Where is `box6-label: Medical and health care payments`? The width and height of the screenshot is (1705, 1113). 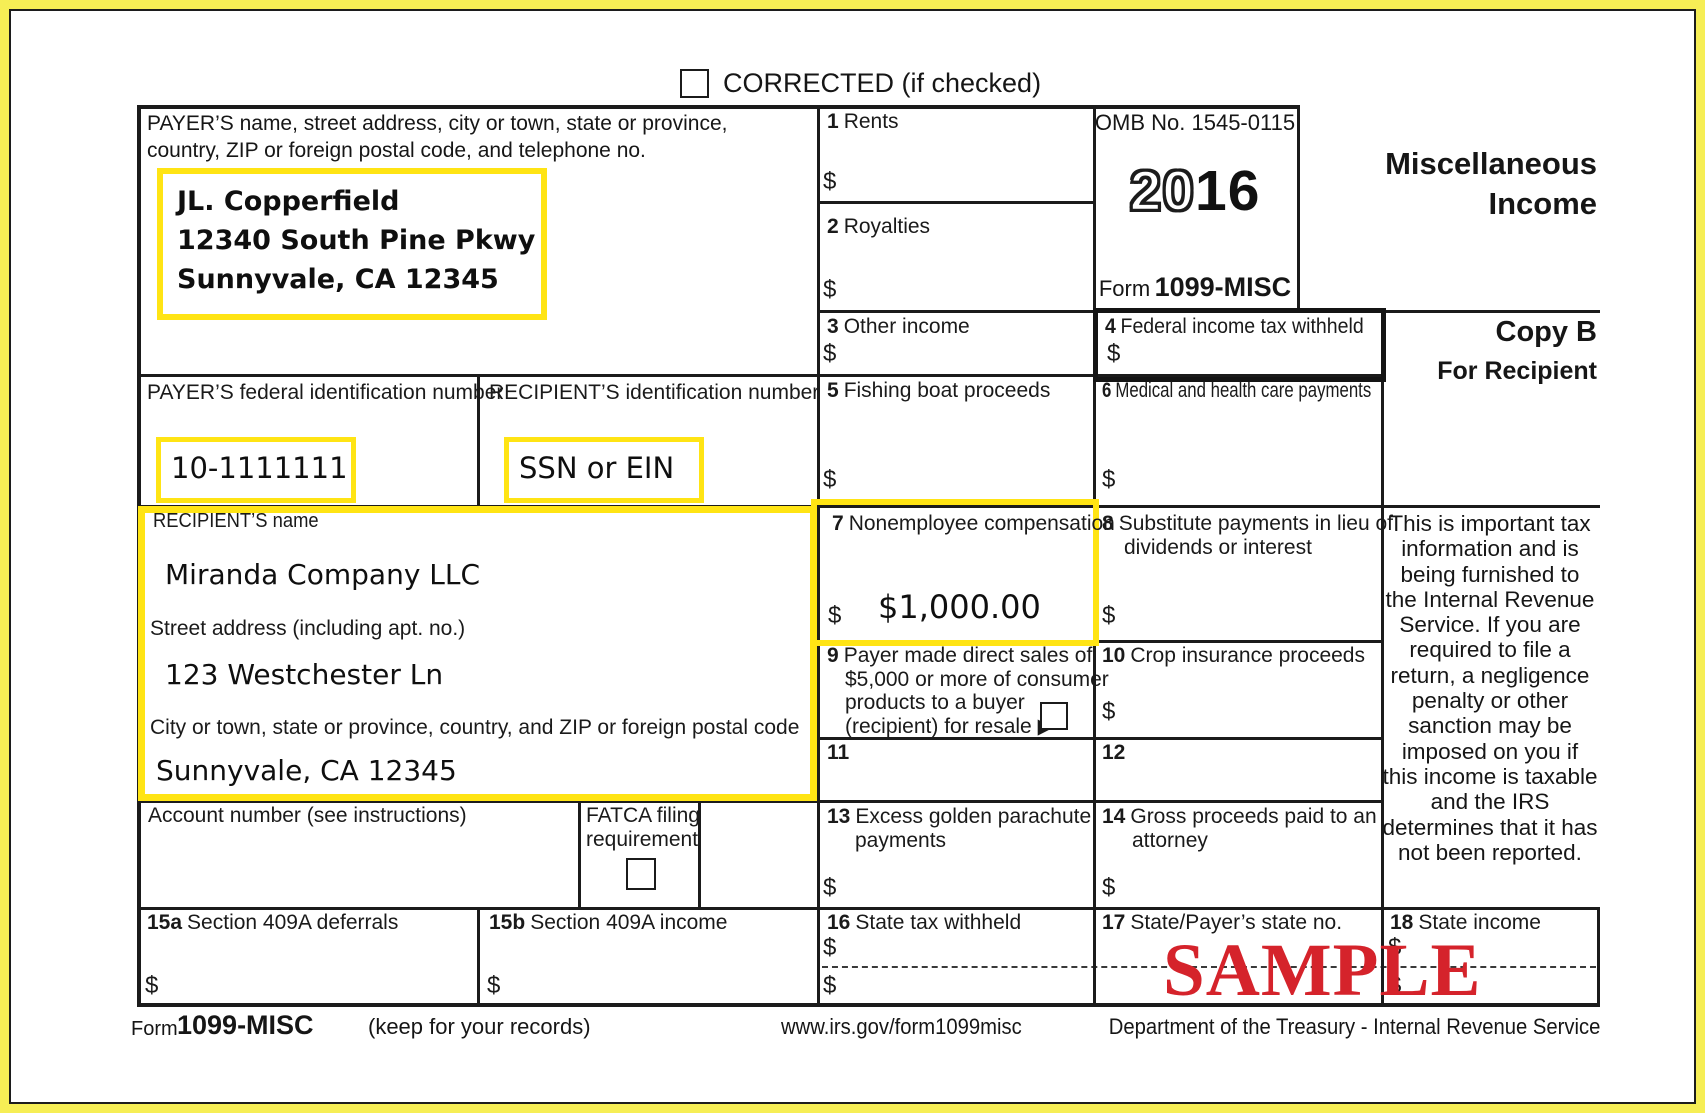
box6-label: Medical and health care payments is located at coordinates (1243, 390).